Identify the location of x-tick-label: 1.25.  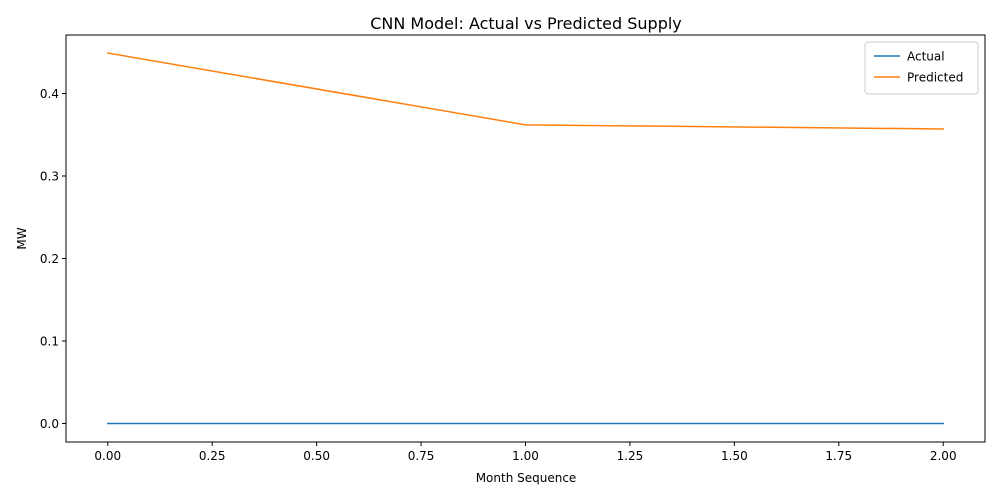
(630, 456).